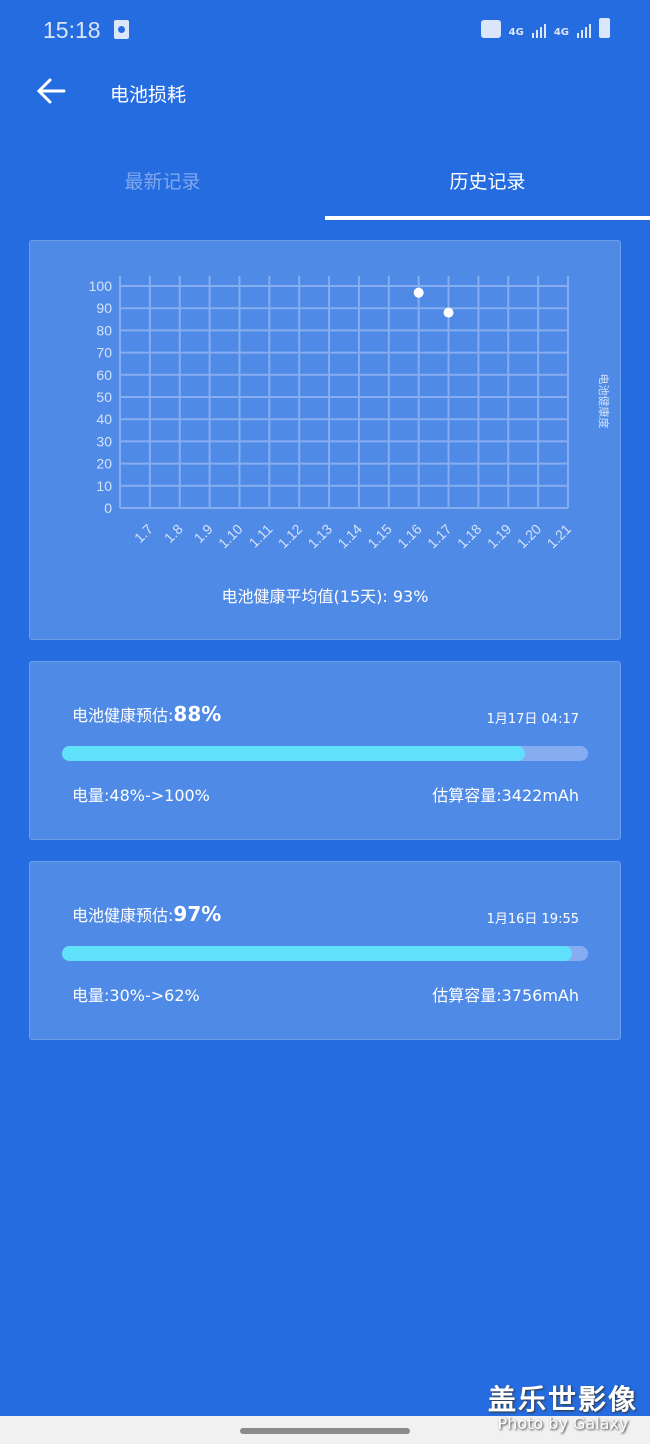 This screenshot has height=1444, width=650. I want to click on y-tick-label: 30, so click(104, 441).